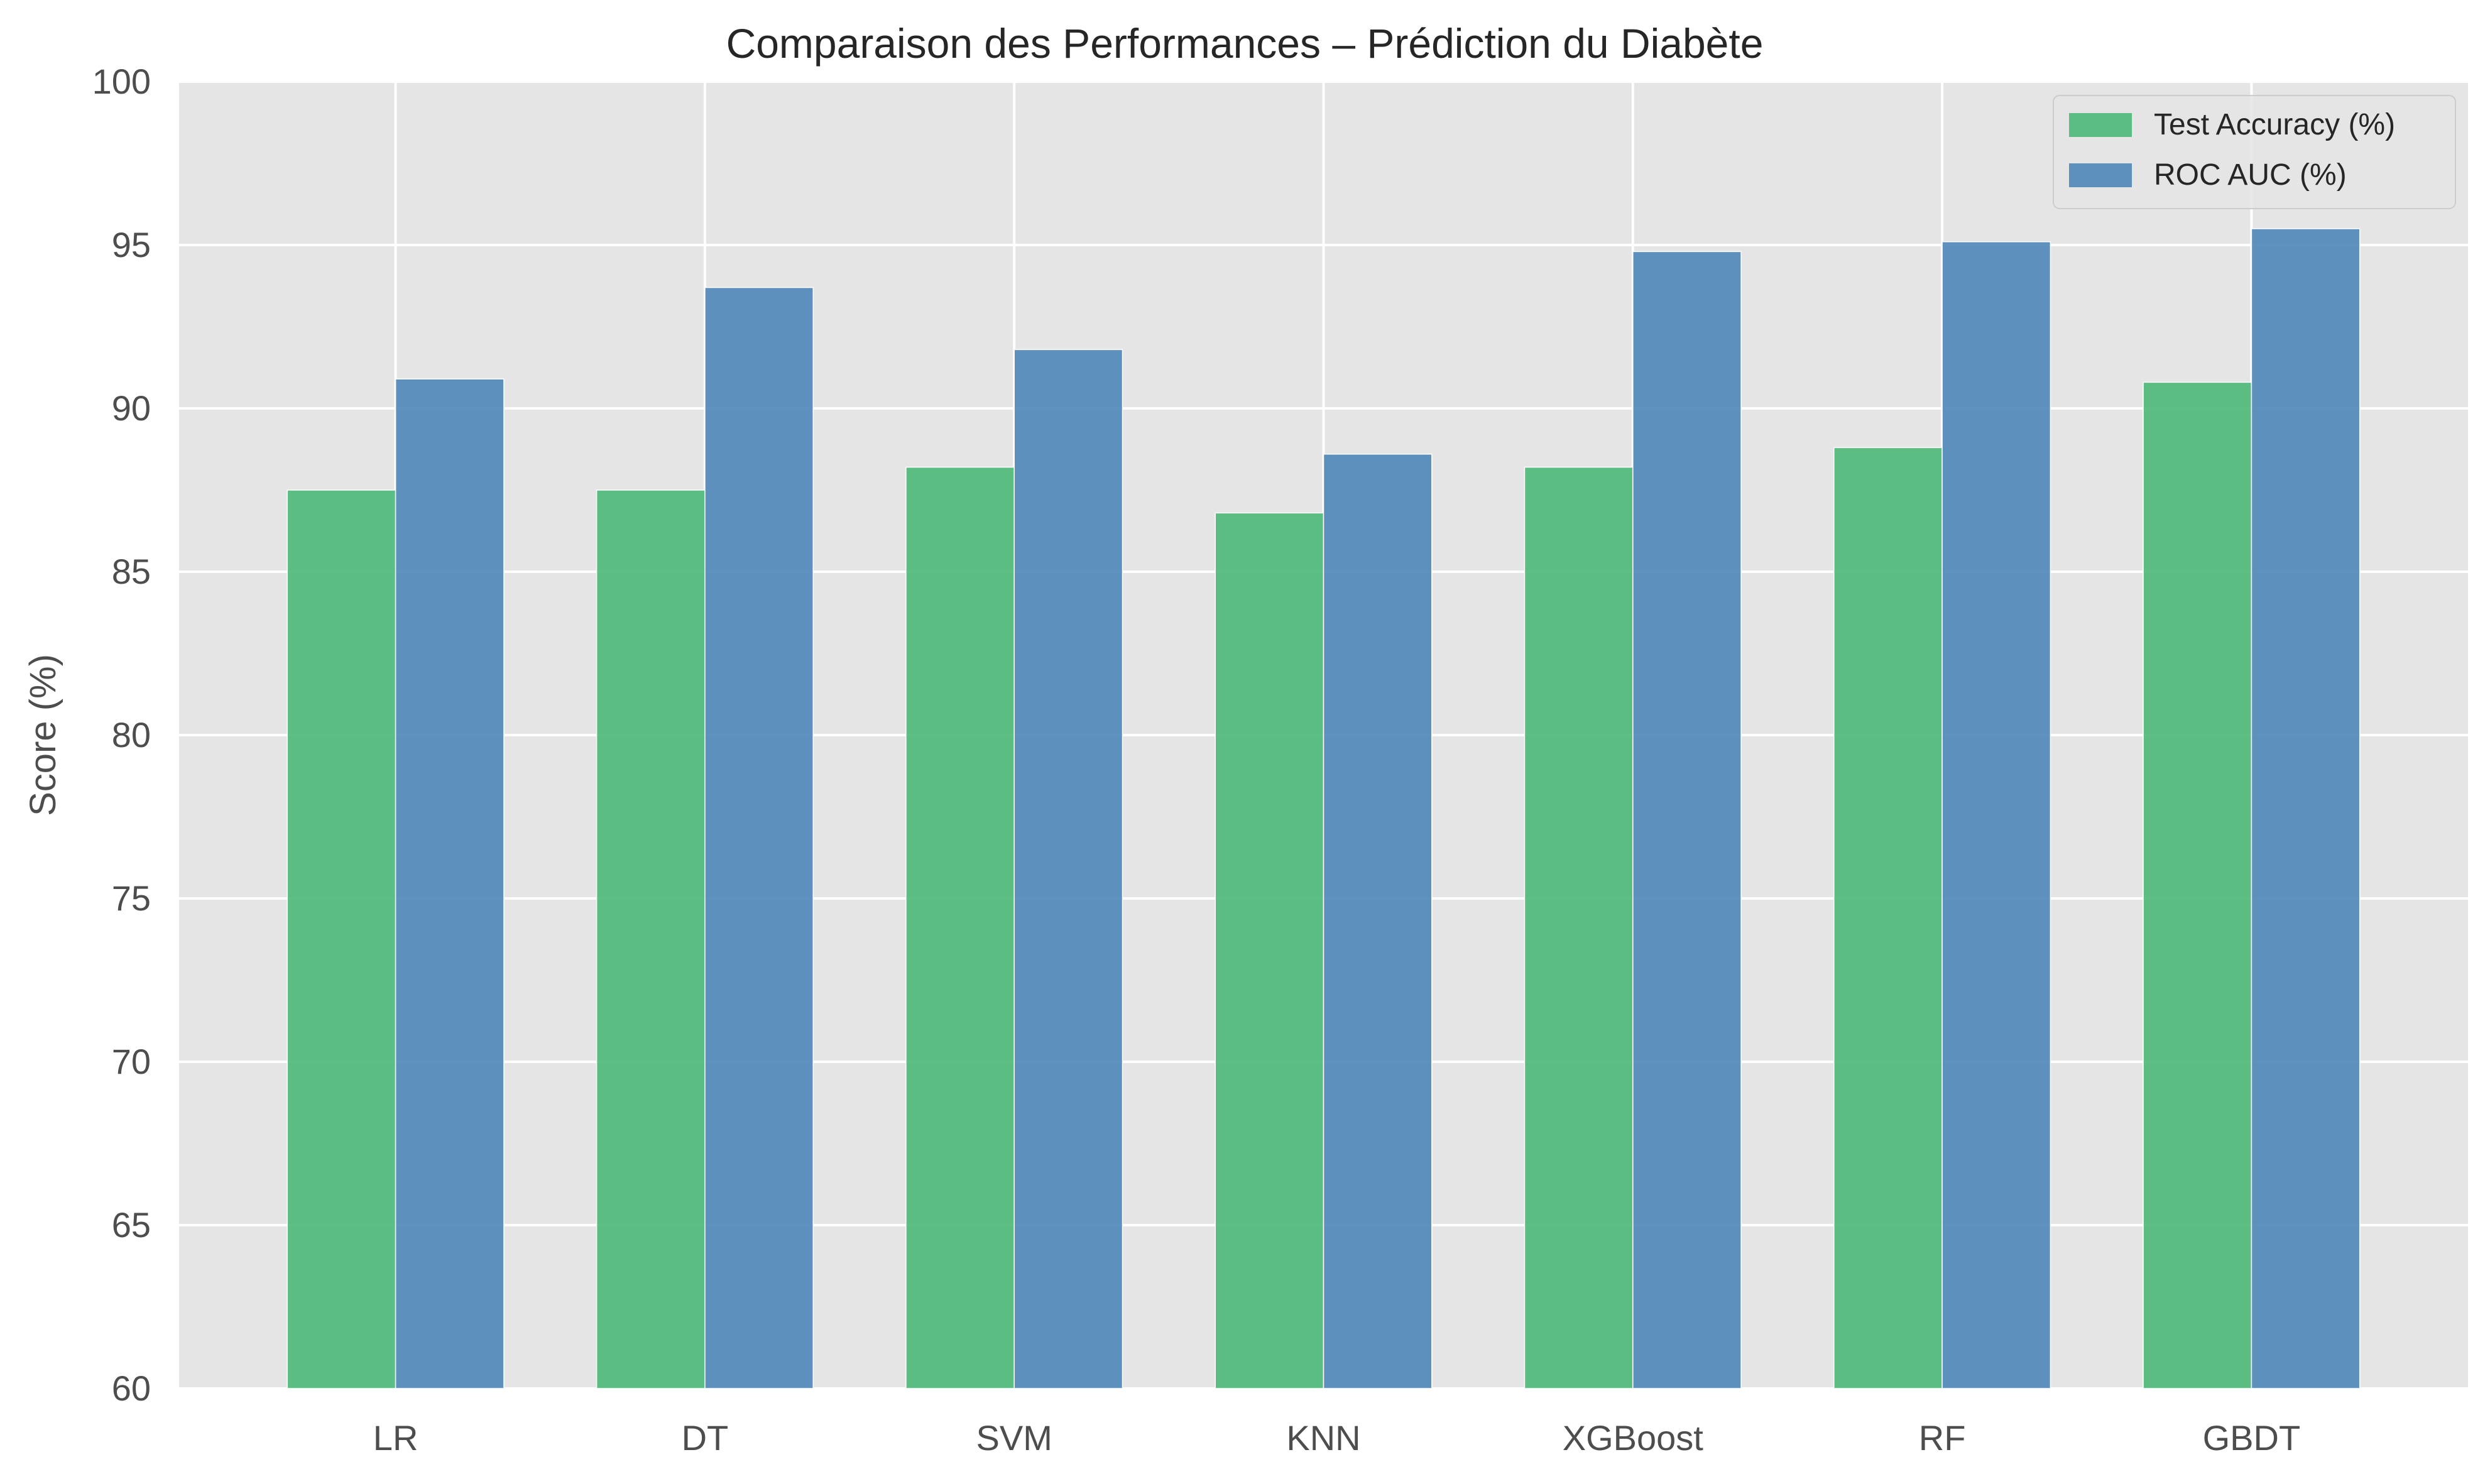  What do you see at coordinates (395, 1438) in the screenshot?
I see `x-tick-label: LR` at bounding box center [395, 1438].